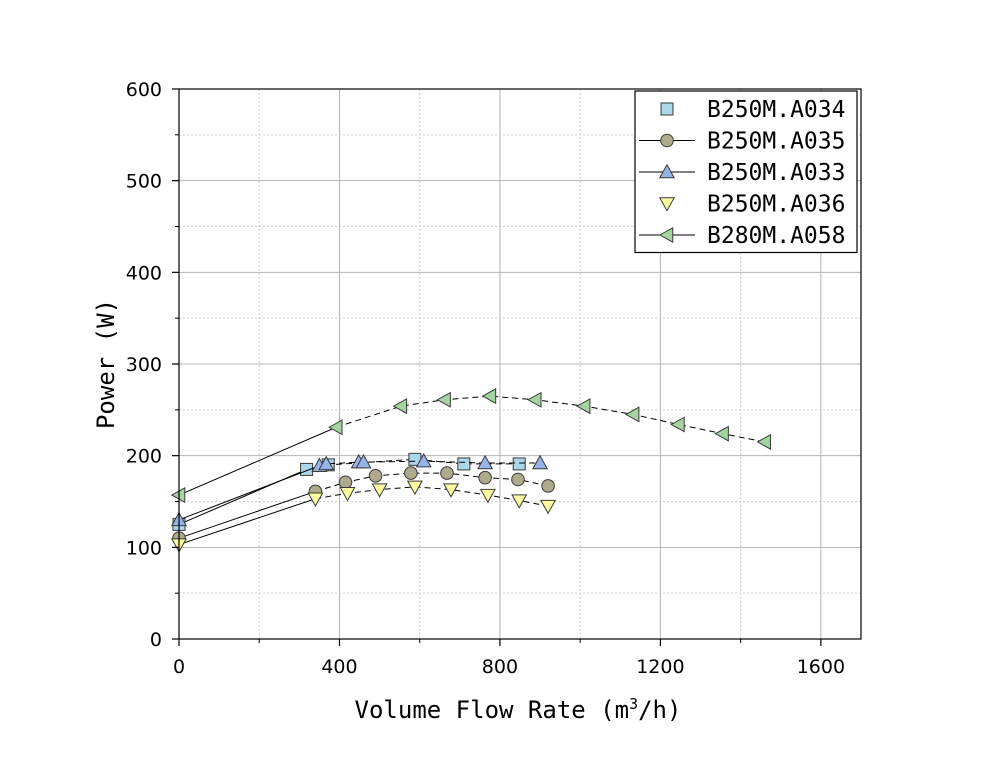 This screenshot has height=766, width=1000. I want to click on legend-label: B250M.A034, so click(776, 110).